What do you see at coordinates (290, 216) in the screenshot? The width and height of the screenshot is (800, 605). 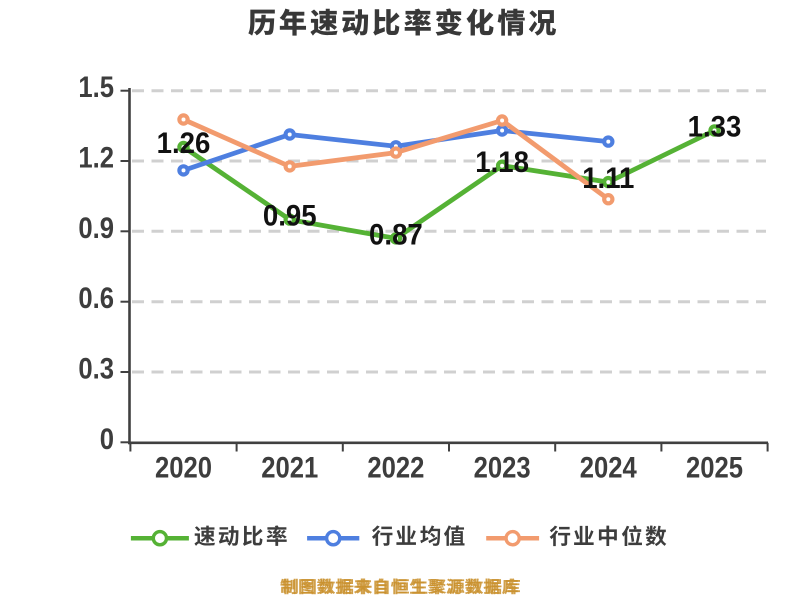 I see `svg-text: 0.95` at bounding box center [290, 216].